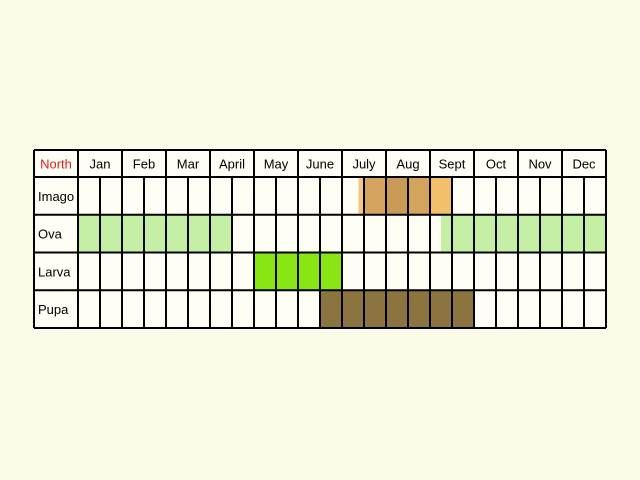 This screenshot has width=640, height=480. I want to click on month-label: Oct, so click(496, 164).